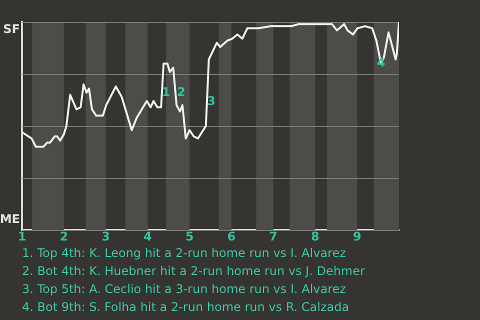 This screenshot has width=480, height=320. What do you see at coordinates (231, 236) in the screenshot?
I see `x-tick-label: 6` at bounding box center [231, 236].